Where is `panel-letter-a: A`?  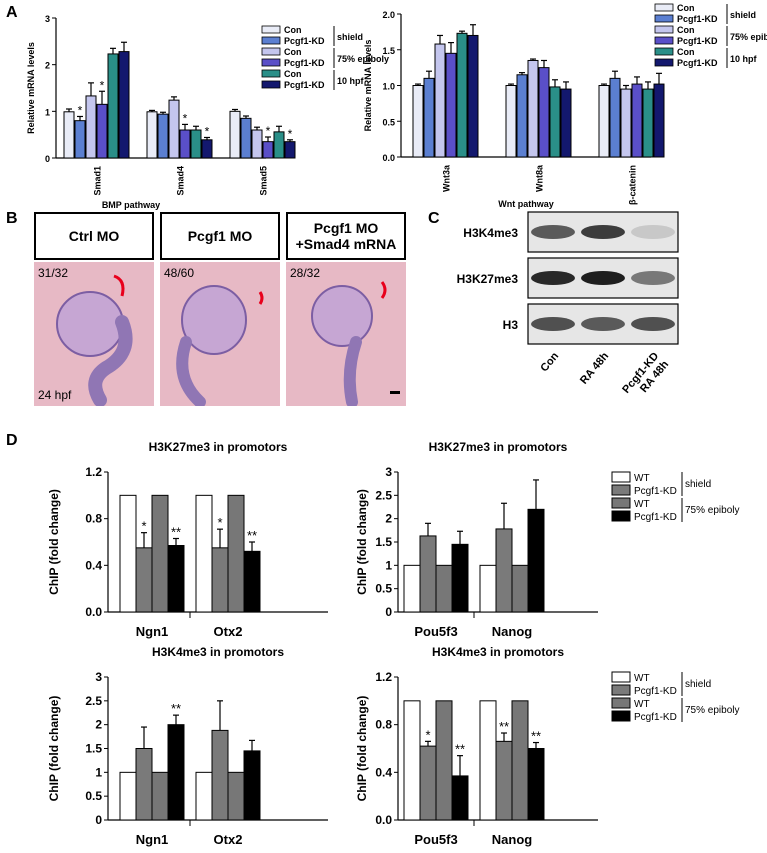
panel-letter-a: A is located at coordinates (12, 12).